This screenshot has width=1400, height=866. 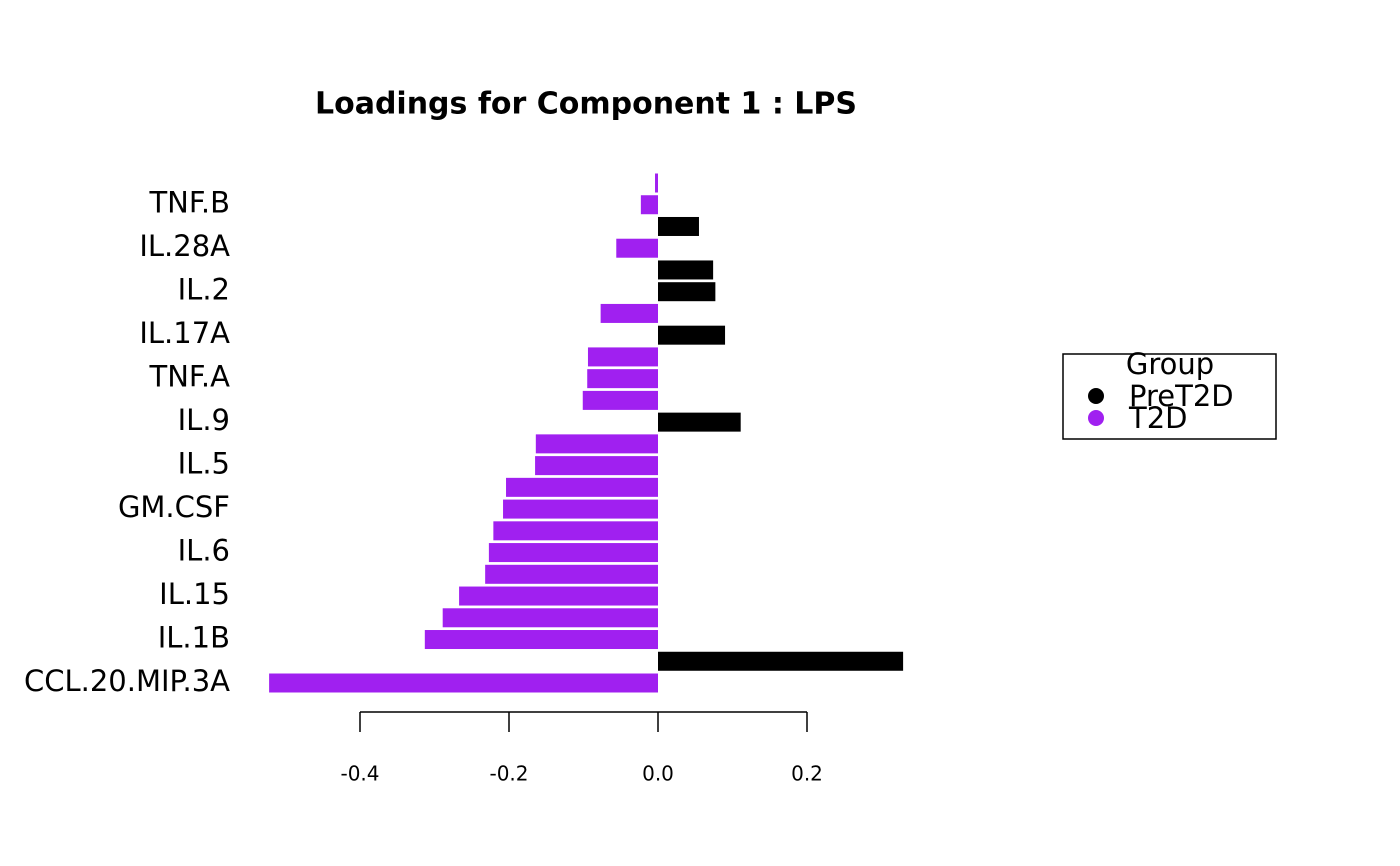 I want to click on legend-label: PreT2D, so click(x=1181, y=396).